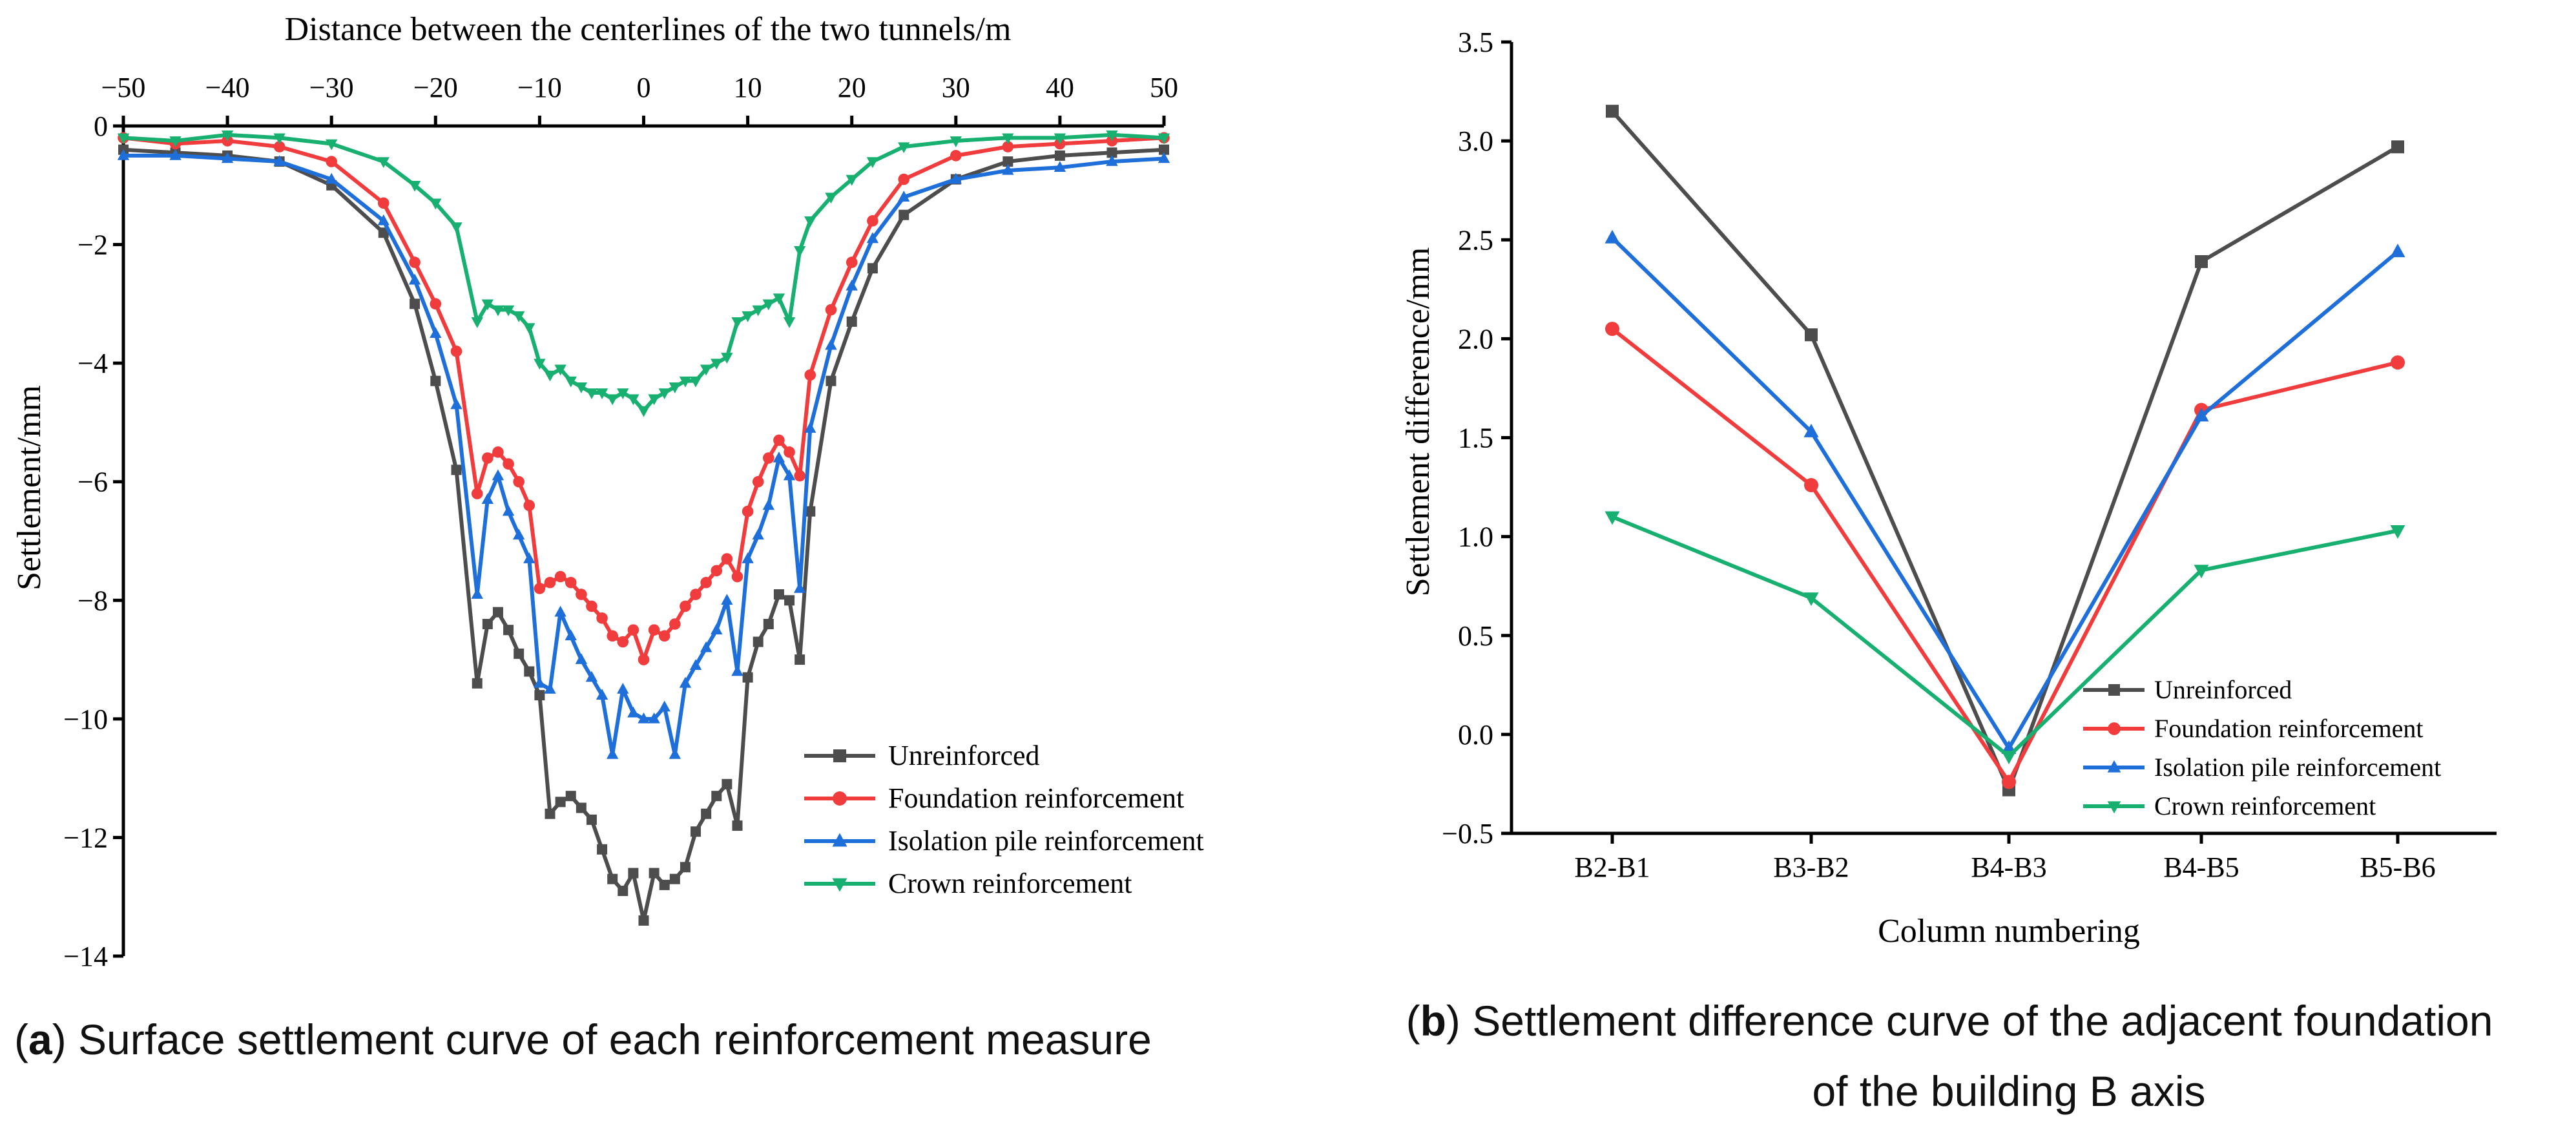  Describe the element at coordinates (964, 755) in the screenshot. I see `panel-a-legend-label: Unreinforced` at that location.